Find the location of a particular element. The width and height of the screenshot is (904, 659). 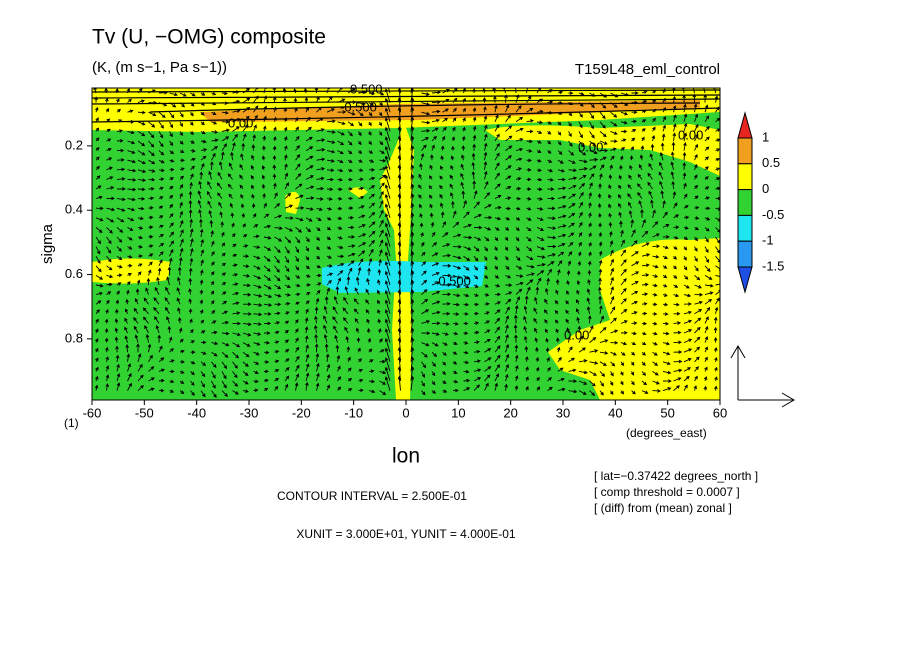

x-tick-label: 0 is located at coordinates (405, 412).